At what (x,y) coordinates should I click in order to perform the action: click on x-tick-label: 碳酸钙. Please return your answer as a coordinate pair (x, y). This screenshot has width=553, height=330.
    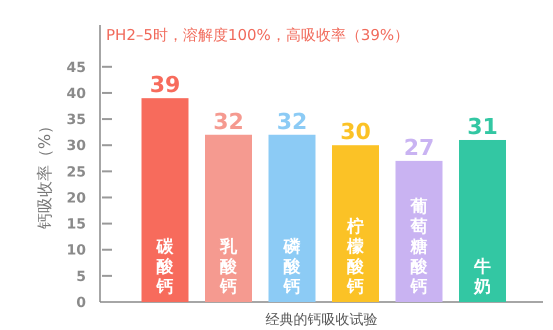
    Looking at the image, I should click on (165, 267).